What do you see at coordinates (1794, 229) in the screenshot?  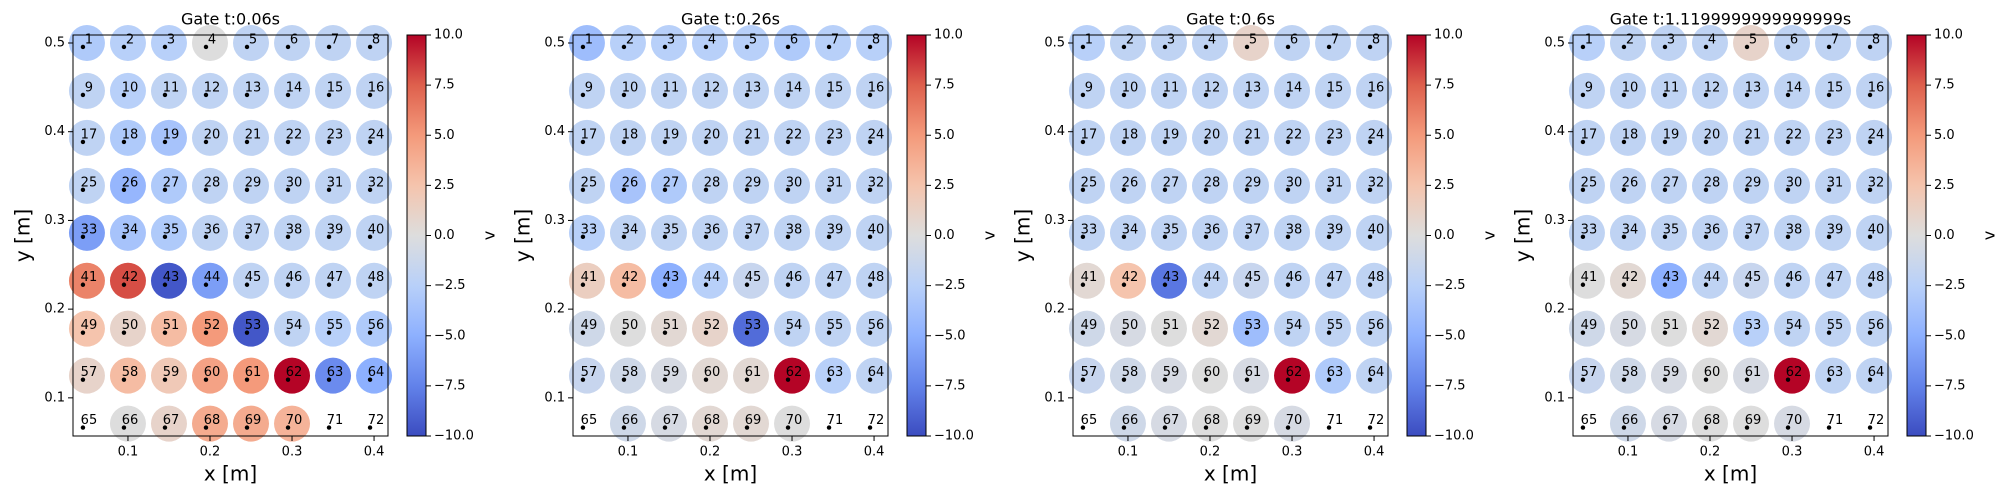 I see `node-label: 38` at bounding box center [1794, 229].